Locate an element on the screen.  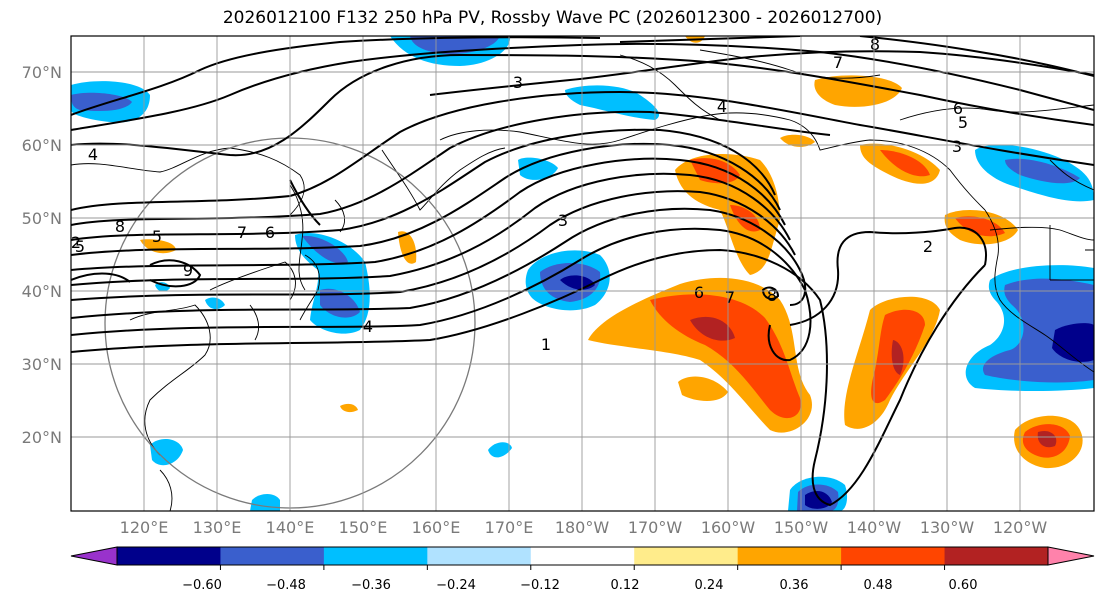
colorbar-ticks is located at coordinates (582, 567).